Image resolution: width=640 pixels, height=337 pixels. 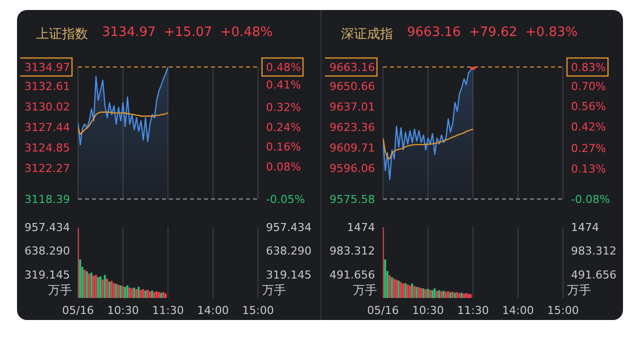 What do you see at coordinates (47, 275) in the screenshot?
I see `y-tick-label: 319.145` at bounding box center [47, 275].